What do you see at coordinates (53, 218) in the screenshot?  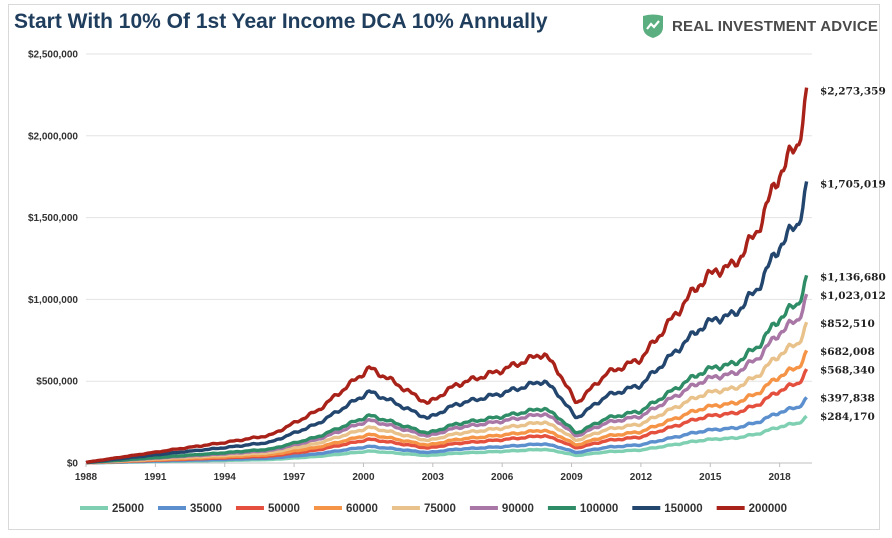 I see `y-tick-label: $1,500,000` at bounding box center [53, 218].